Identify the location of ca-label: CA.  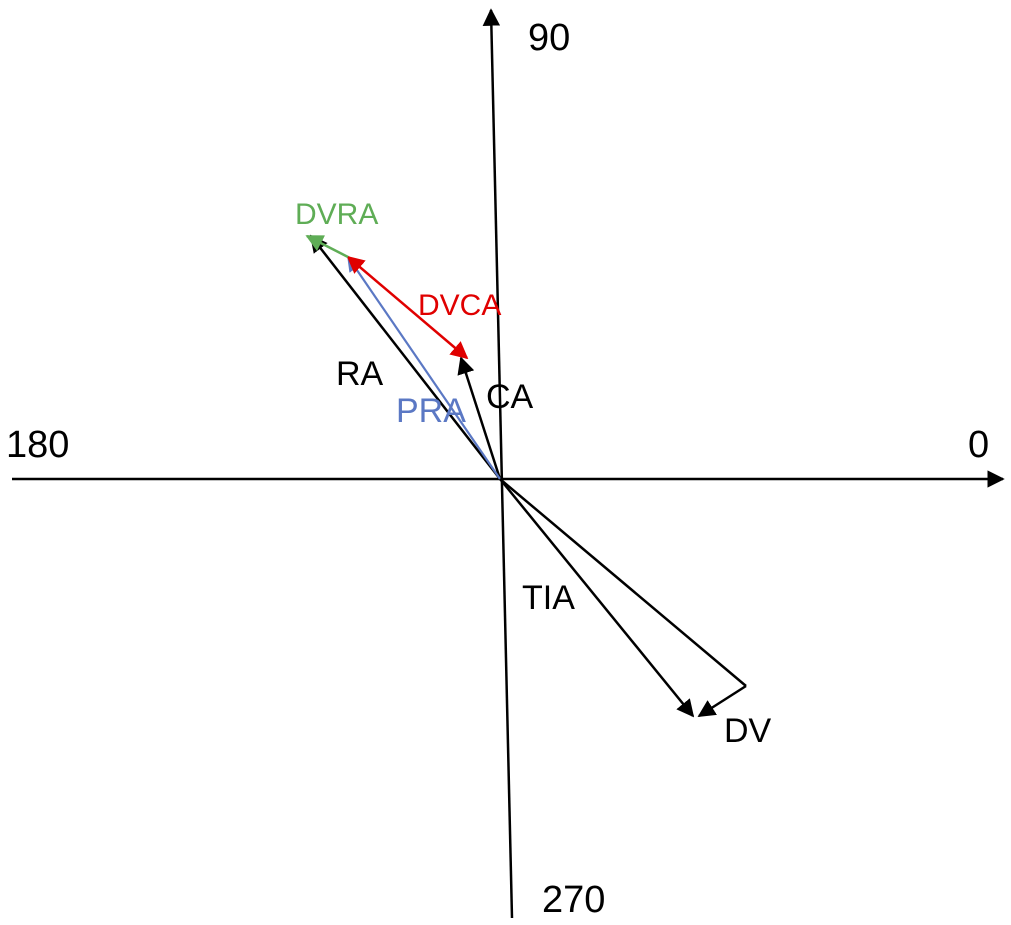
(510, 397).